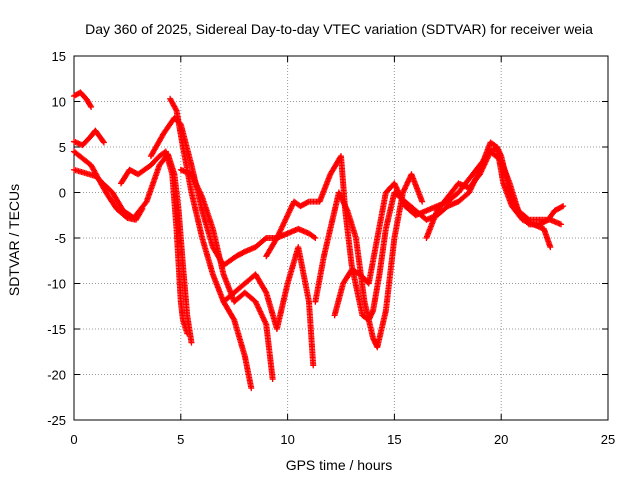  I want to click on y-tick-label: -20, so click(56, 375).